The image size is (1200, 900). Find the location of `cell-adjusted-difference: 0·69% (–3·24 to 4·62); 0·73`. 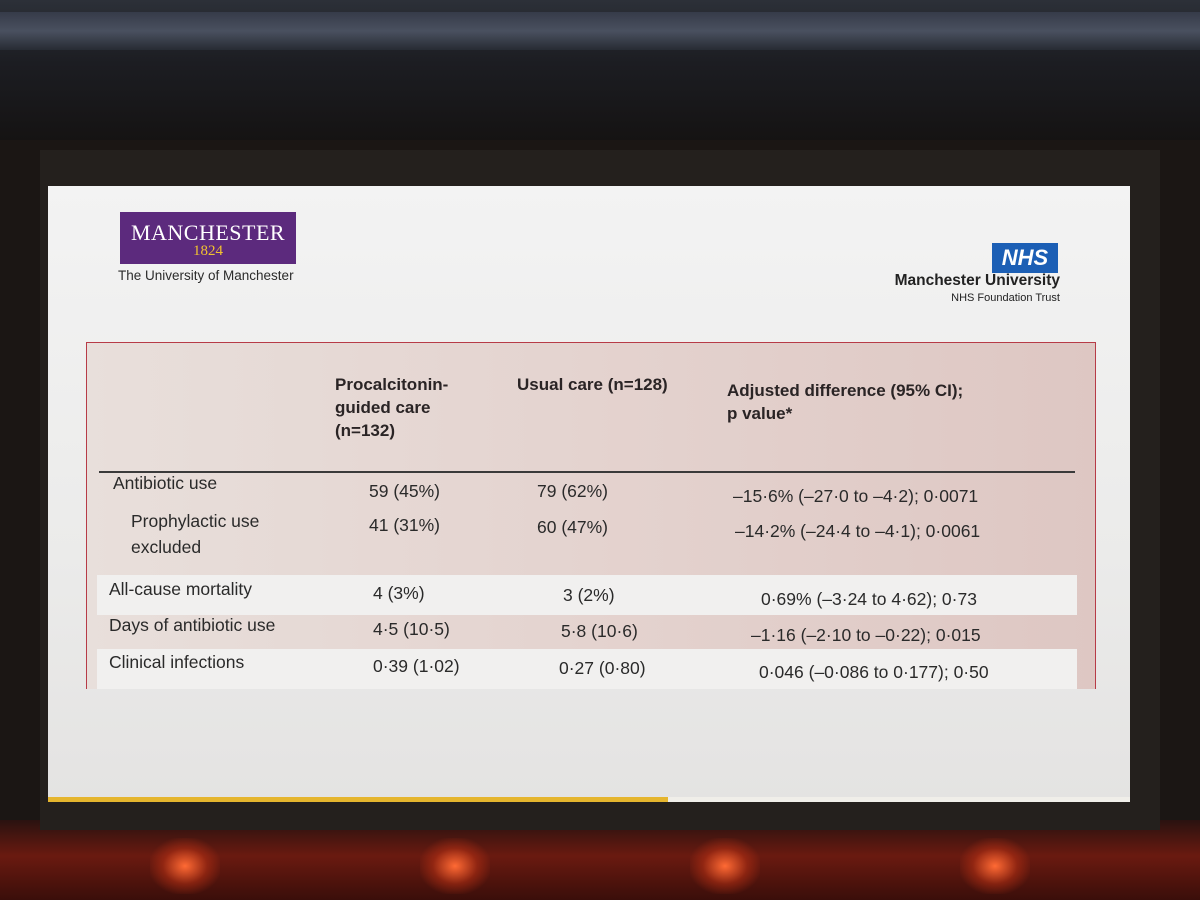

cell-adjusted-difference: 0·69% (–3·24 to 4·62); 0·73 is located at coordinates (869, 599).